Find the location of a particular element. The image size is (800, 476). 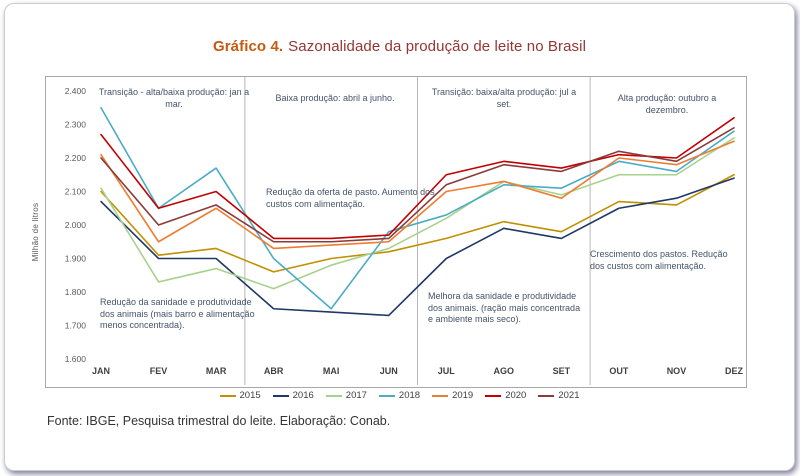

legend-label-2015: 2015 is located at coordinates (250, 395).